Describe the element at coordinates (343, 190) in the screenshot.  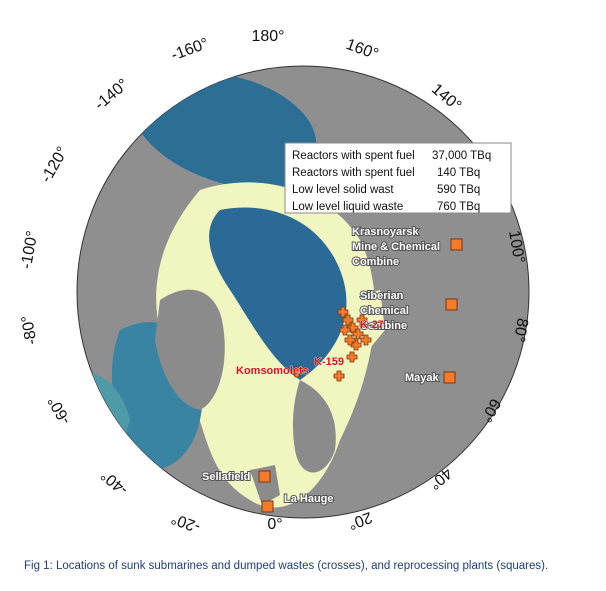
I see `legend-label: Low level solid wast` at that location.